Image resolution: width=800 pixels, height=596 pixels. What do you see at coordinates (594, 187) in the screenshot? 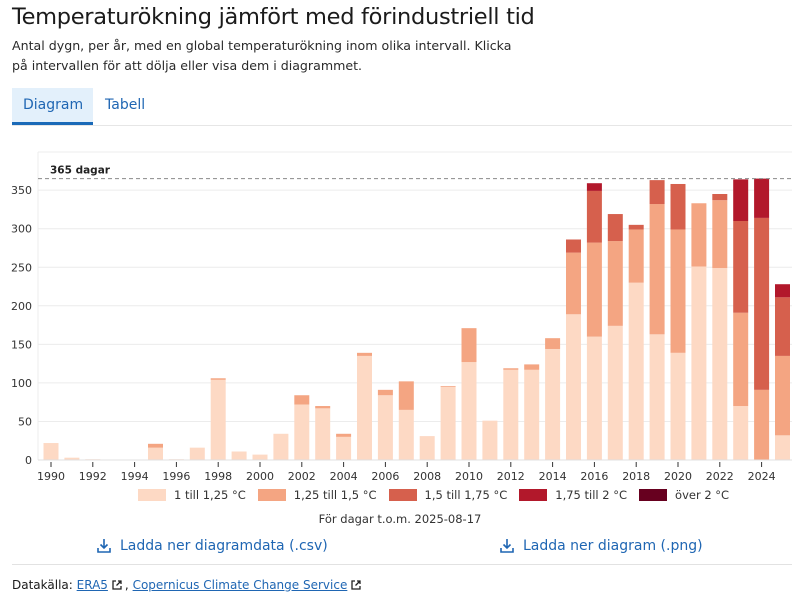
I see `bar-segment-2016-s3` at bounding box center [594, 187].